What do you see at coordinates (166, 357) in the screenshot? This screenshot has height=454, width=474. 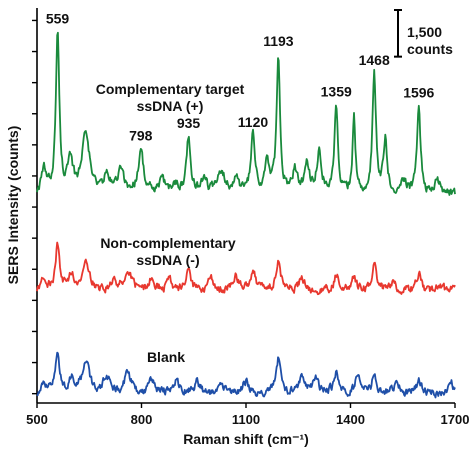 I see `blank-label: Blank` at bounding box center [166, 357].